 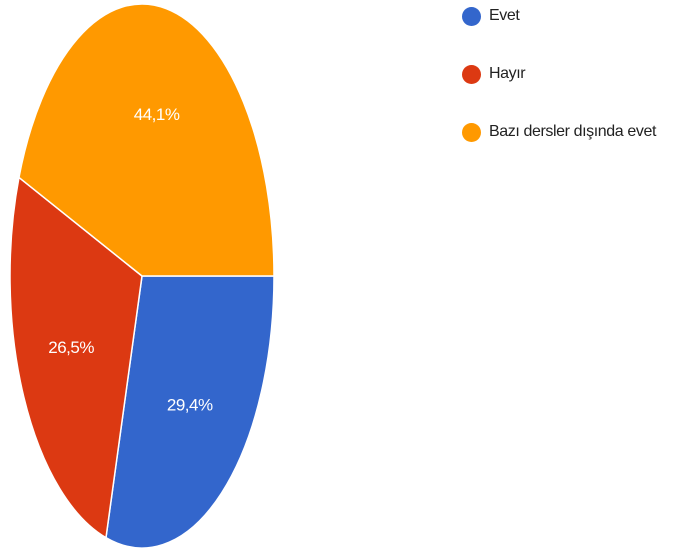 What do you see at coordinates (471, 74) in the screenshot?
I see `legend-swatch-hayir` at bounding box center [471, 74].